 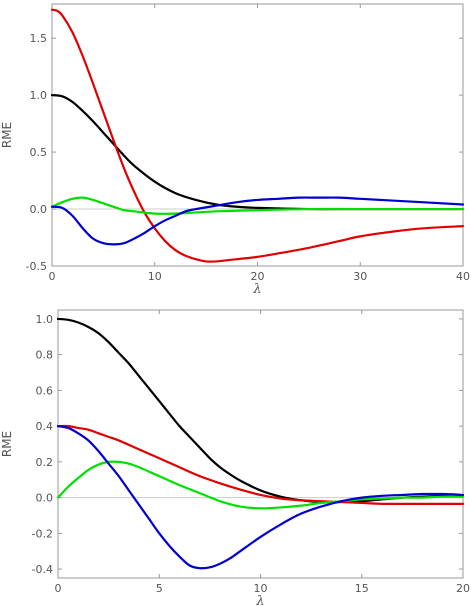 What do you see at coordinates (7, 135) in the screenshot?
I see `top-y-axis-title: RME` at bounding box center [7, 135].